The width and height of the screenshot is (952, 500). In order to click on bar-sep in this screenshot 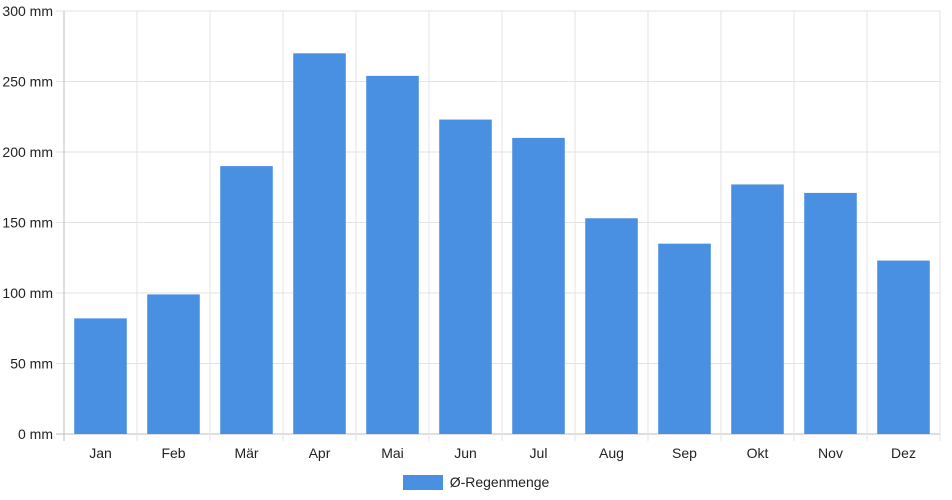, I will do `click(684, 338)`.